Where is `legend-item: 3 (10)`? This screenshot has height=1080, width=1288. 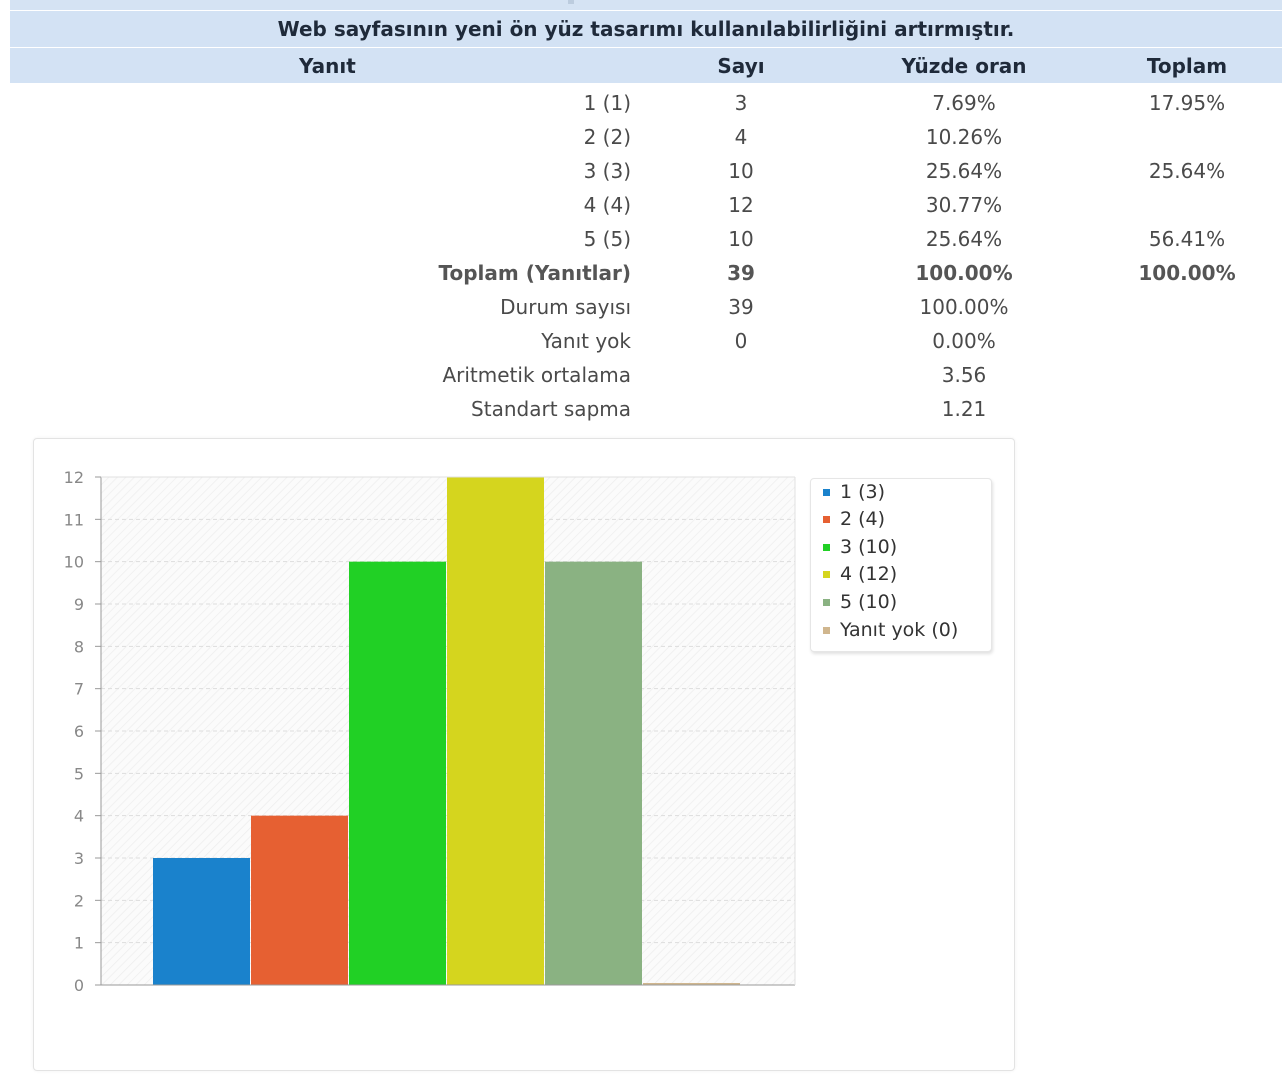
legend-item: 3 (10) is located at coordinates (860, 547).